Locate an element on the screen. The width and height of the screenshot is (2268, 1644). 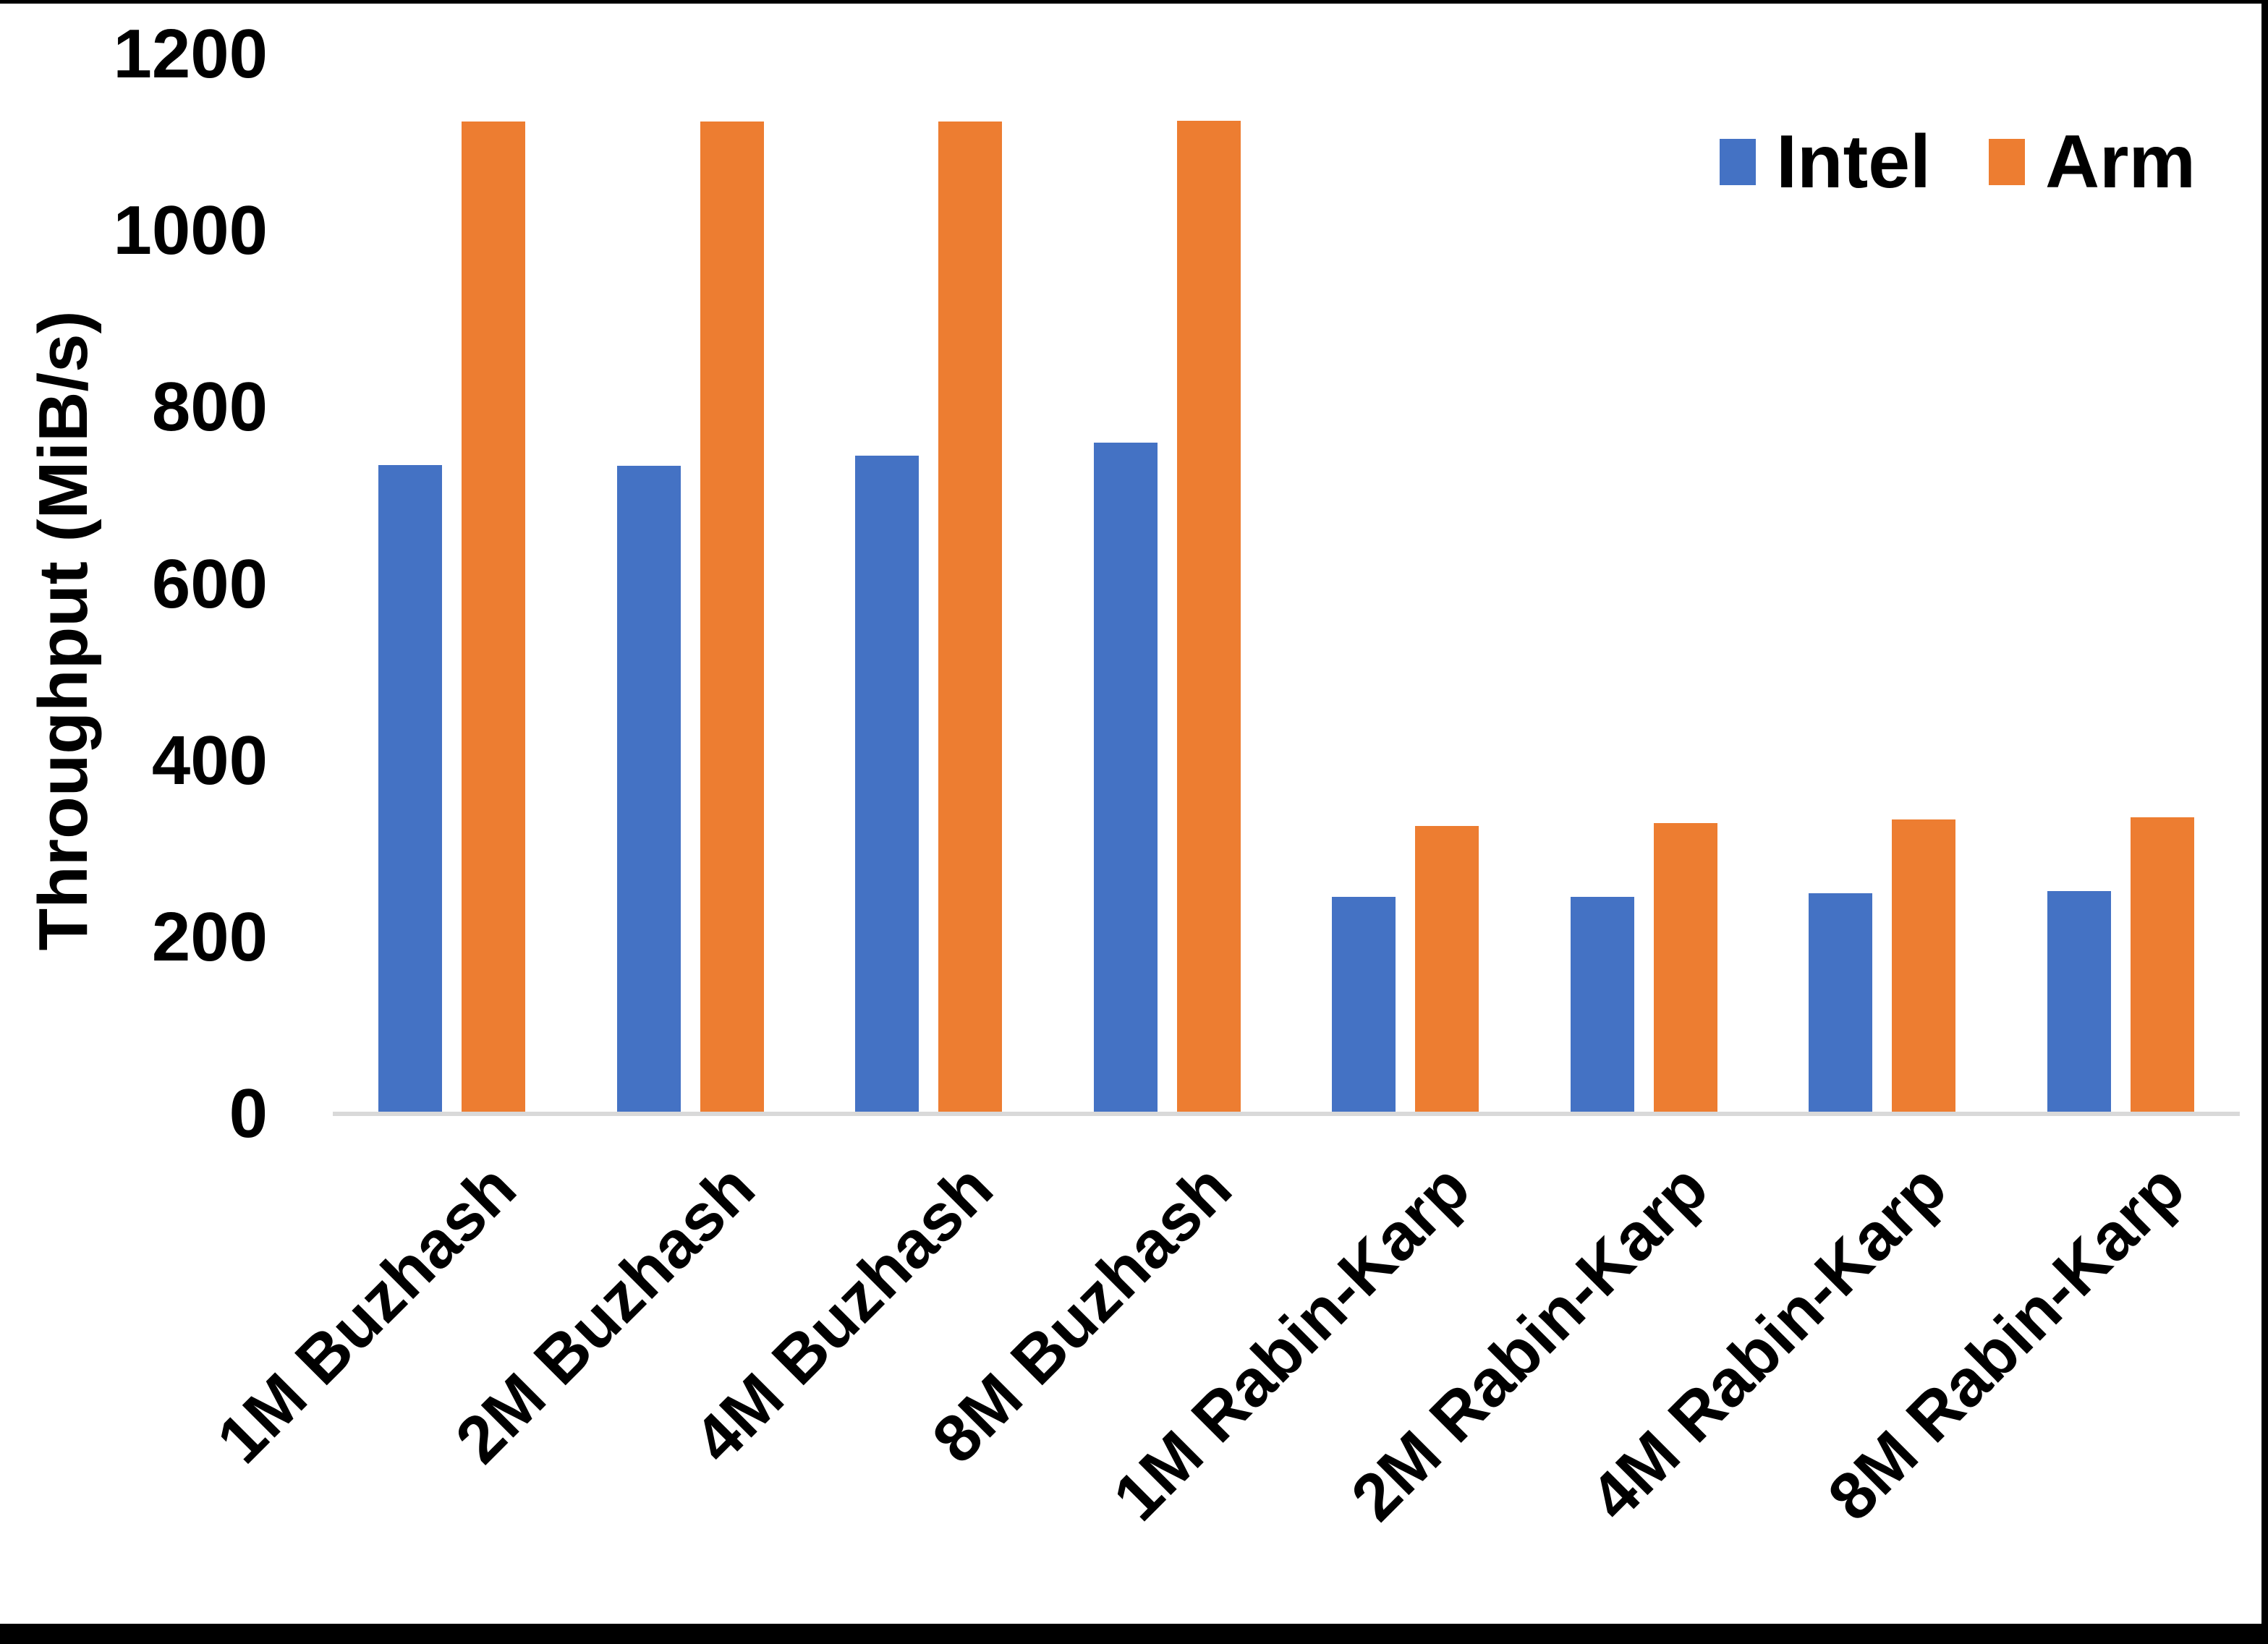
frame-border-bottom is located at coordinates (1134, 1634).